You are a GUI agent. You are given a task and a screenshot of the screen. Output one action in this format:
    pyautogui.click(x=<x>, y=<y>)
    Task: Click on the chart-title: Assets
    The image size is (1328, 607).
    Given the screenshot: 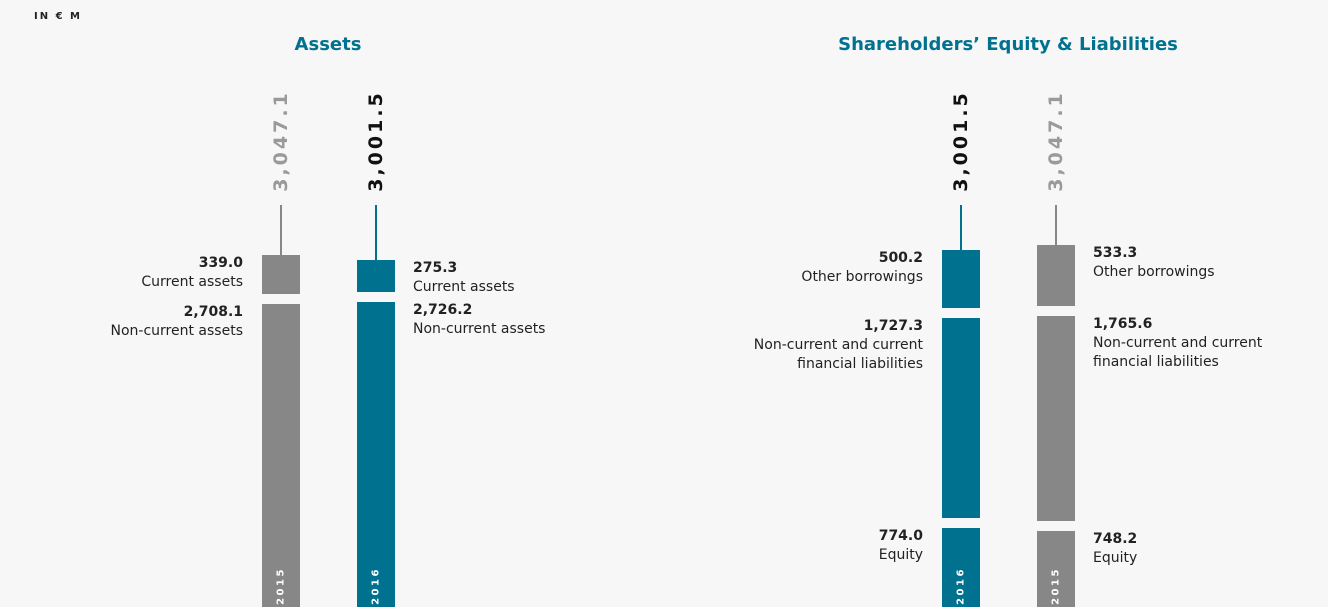 What is the action you would take?
    pyautogui.click(x=328, y=44)
    